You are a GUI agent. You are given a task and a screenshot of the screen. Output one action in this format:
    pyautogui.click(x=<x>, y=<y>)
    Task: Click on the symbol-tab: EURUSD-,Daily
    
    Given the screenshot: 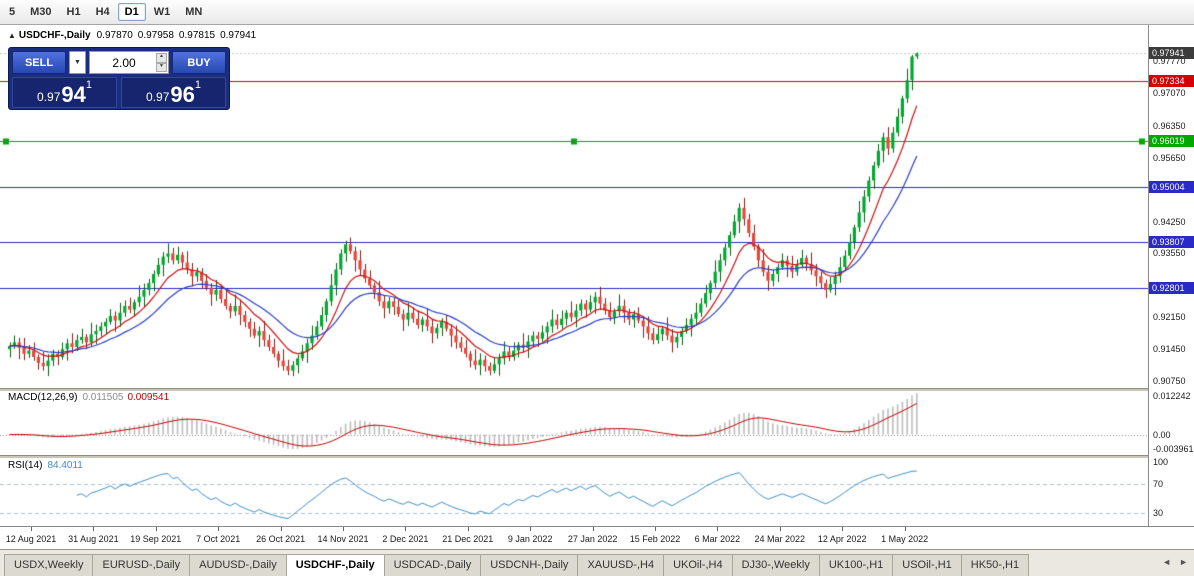 What is the action you would take?
    pyautogui.click(x=141, y=565)
    